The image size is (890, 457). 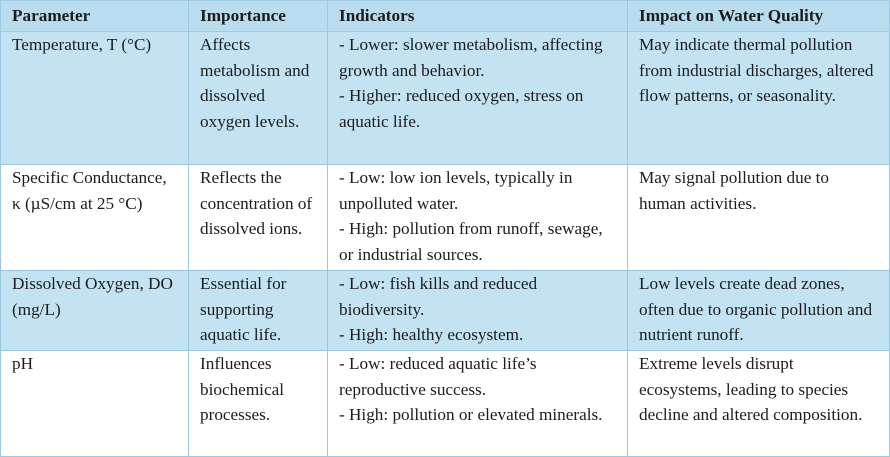 I want to click on cell-parameter: Dissolved Oxygen, DO (mg/L), so click(x=94, y=310).